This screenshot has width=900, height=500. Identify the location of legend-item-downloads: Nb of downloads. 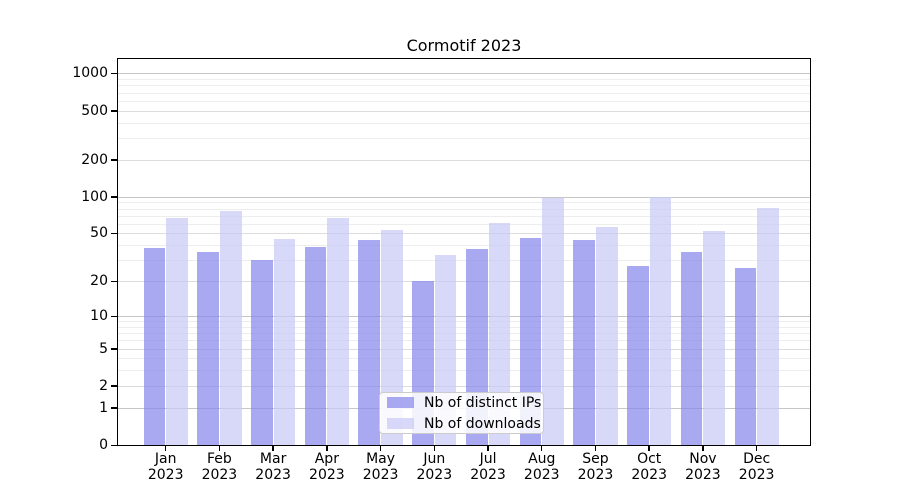
(465, 424).